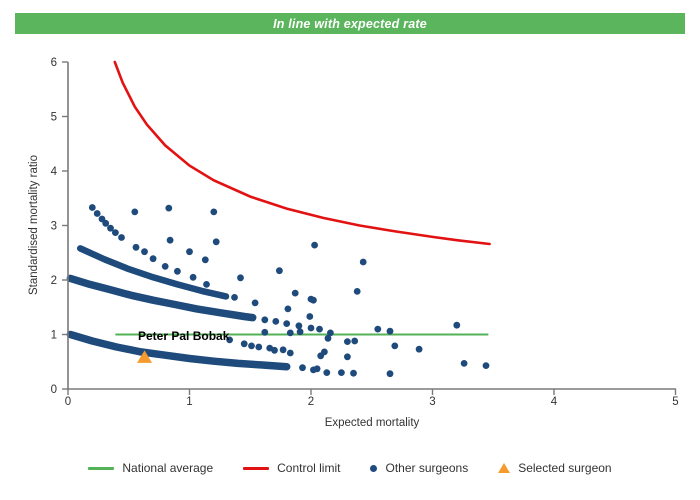  I want to click on y-axis-title: Standardised mortality ratio, so click(34, 225).